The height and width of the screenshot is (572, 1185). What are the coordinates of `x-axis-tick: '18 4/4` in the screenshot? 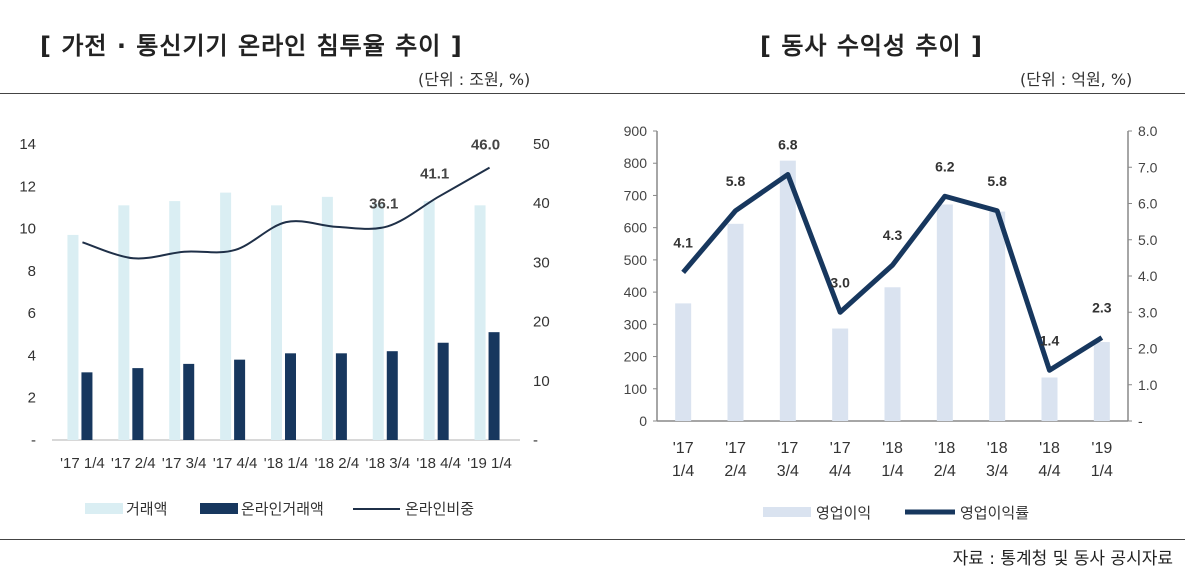 It's located at (438, 463).